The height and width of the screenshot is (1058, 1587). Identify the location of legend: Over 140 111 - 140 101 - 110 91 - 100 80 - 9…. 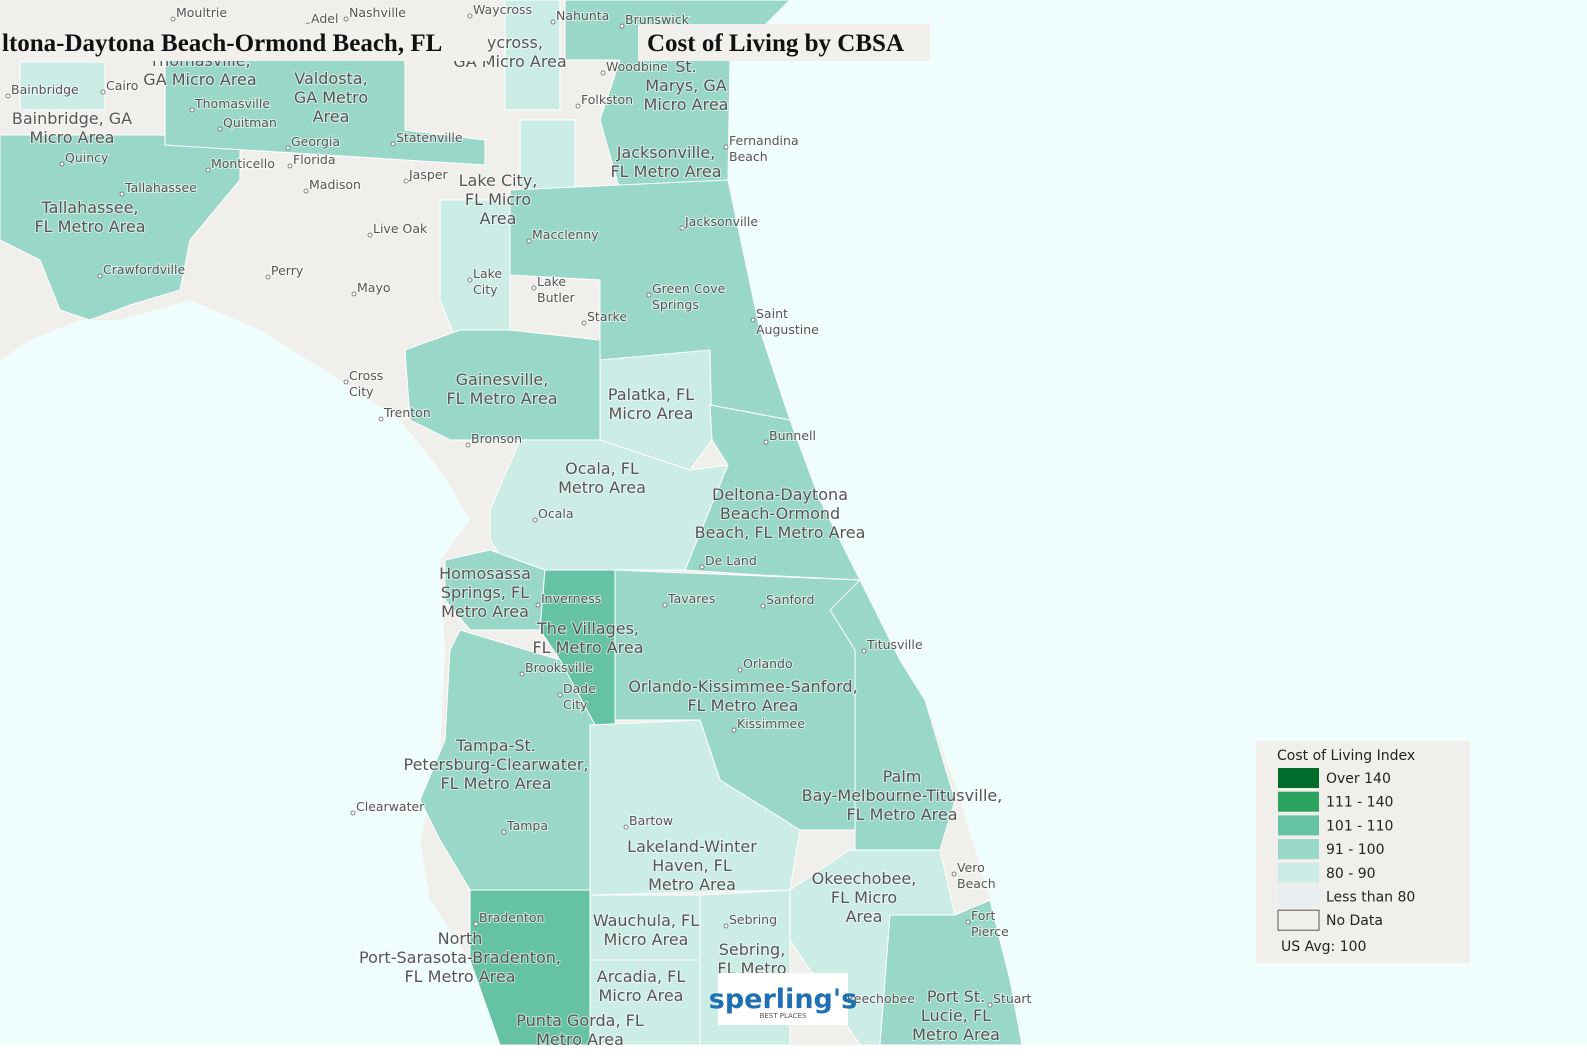
(1346, 849).